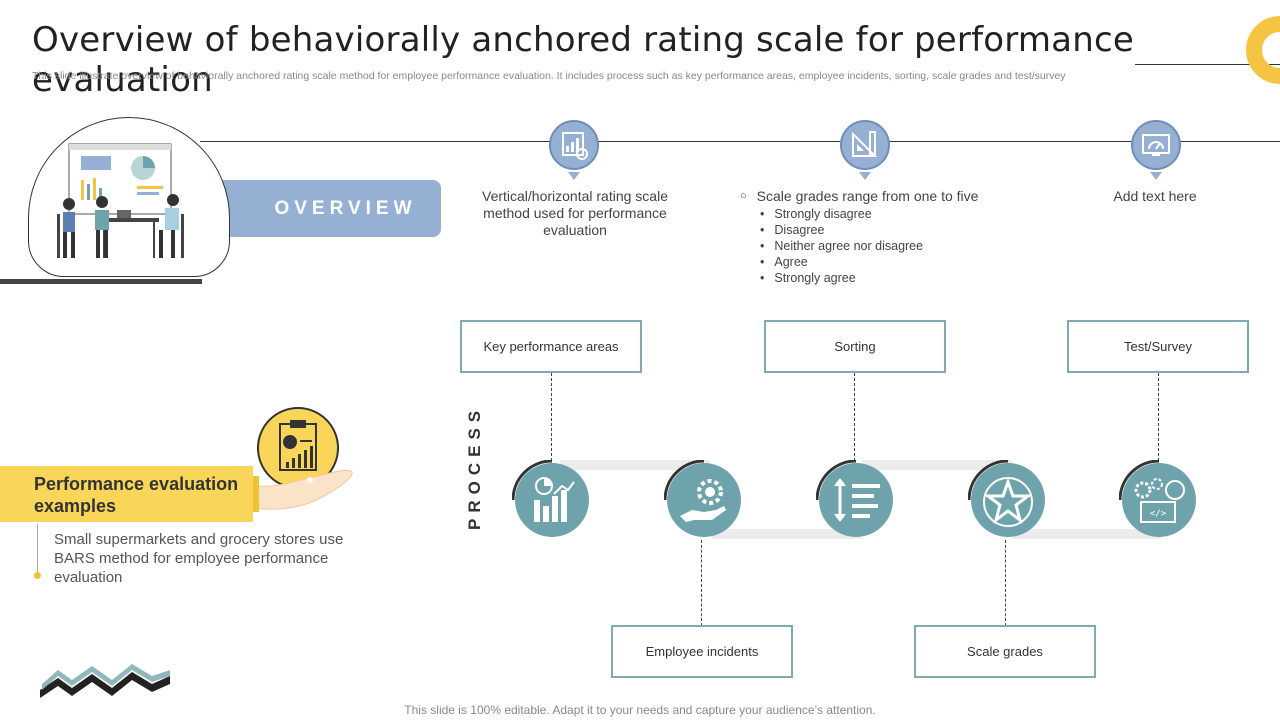 This screenshot has width=1280, height=720. Describe the element at coordinates (740, 141) in the screenshot. I see `overview-timeline` at that location.